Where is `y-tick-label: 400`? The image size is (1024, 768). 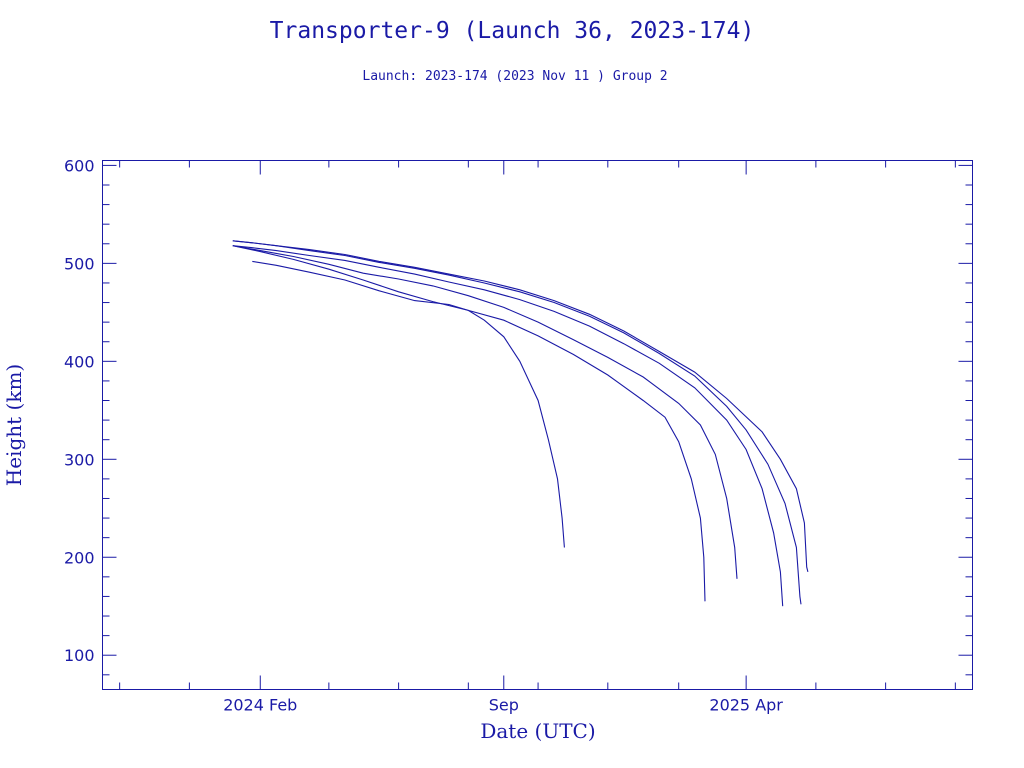 y-tick-label: 400 is located at coordinates (79, 361).